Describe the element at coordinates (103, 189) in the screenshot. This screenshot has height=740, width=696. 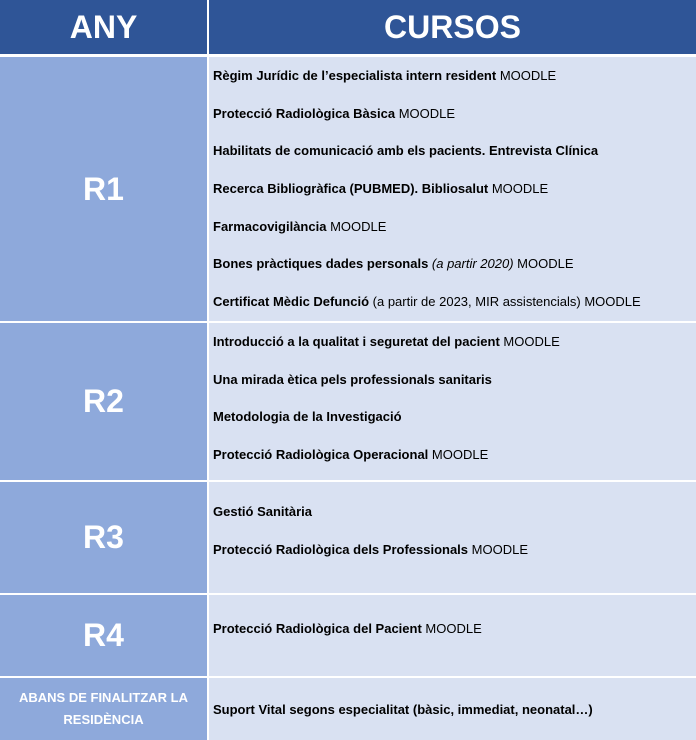
I see `year-cell: R1` at that location.